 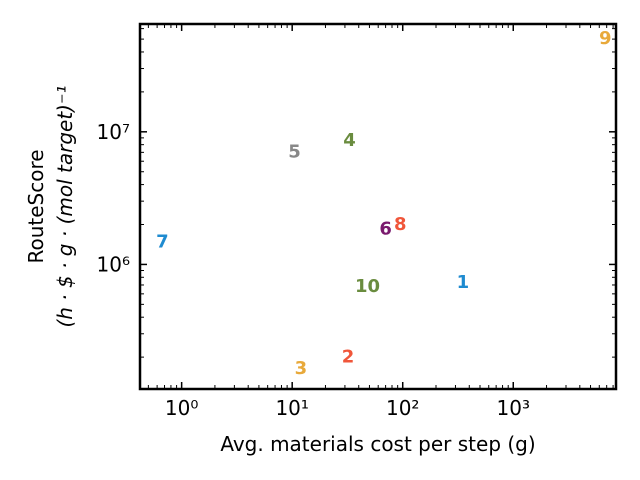 What do you see at coordinates (605, 38) in the screenshot?
I see `data-point: 9` at bounding box center [605, 38].